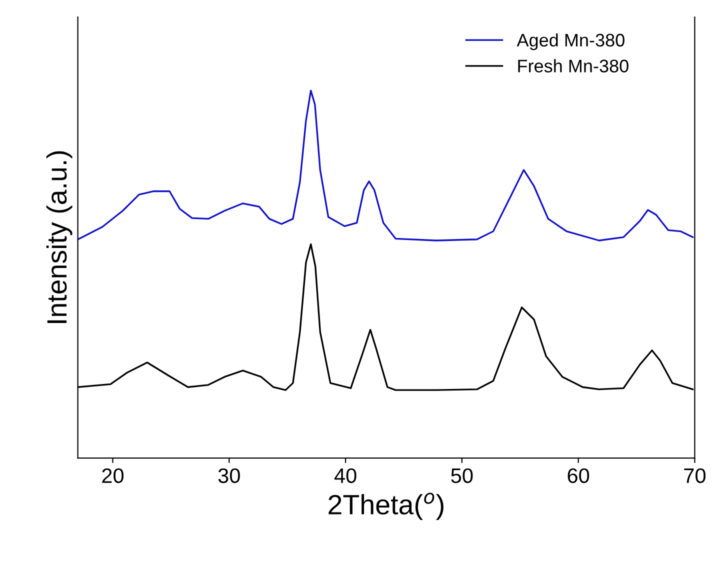 Image resolution: width=714 pixels, height=569 pixels. Describe the element at coordinates (59, 237) in the screenshot. I see `y-axis-title: Intensity (a.u.)` at that location.